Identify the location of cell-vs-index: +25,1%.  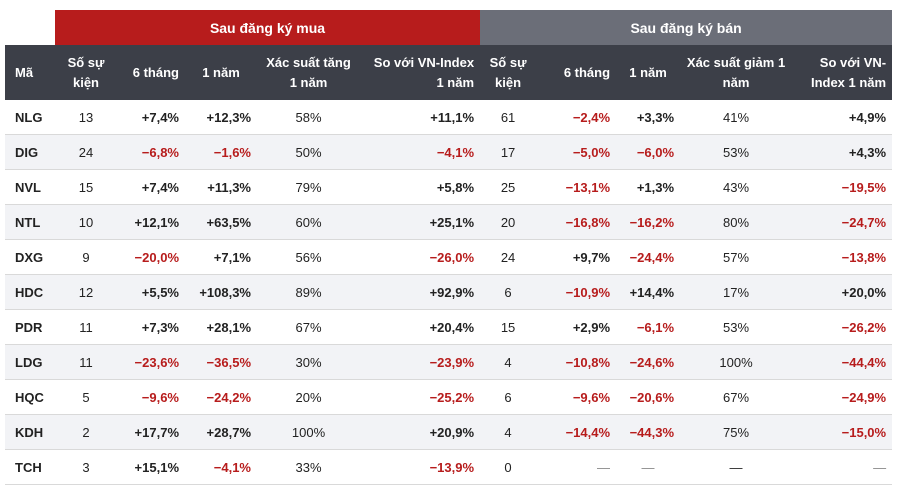
(420, 222).